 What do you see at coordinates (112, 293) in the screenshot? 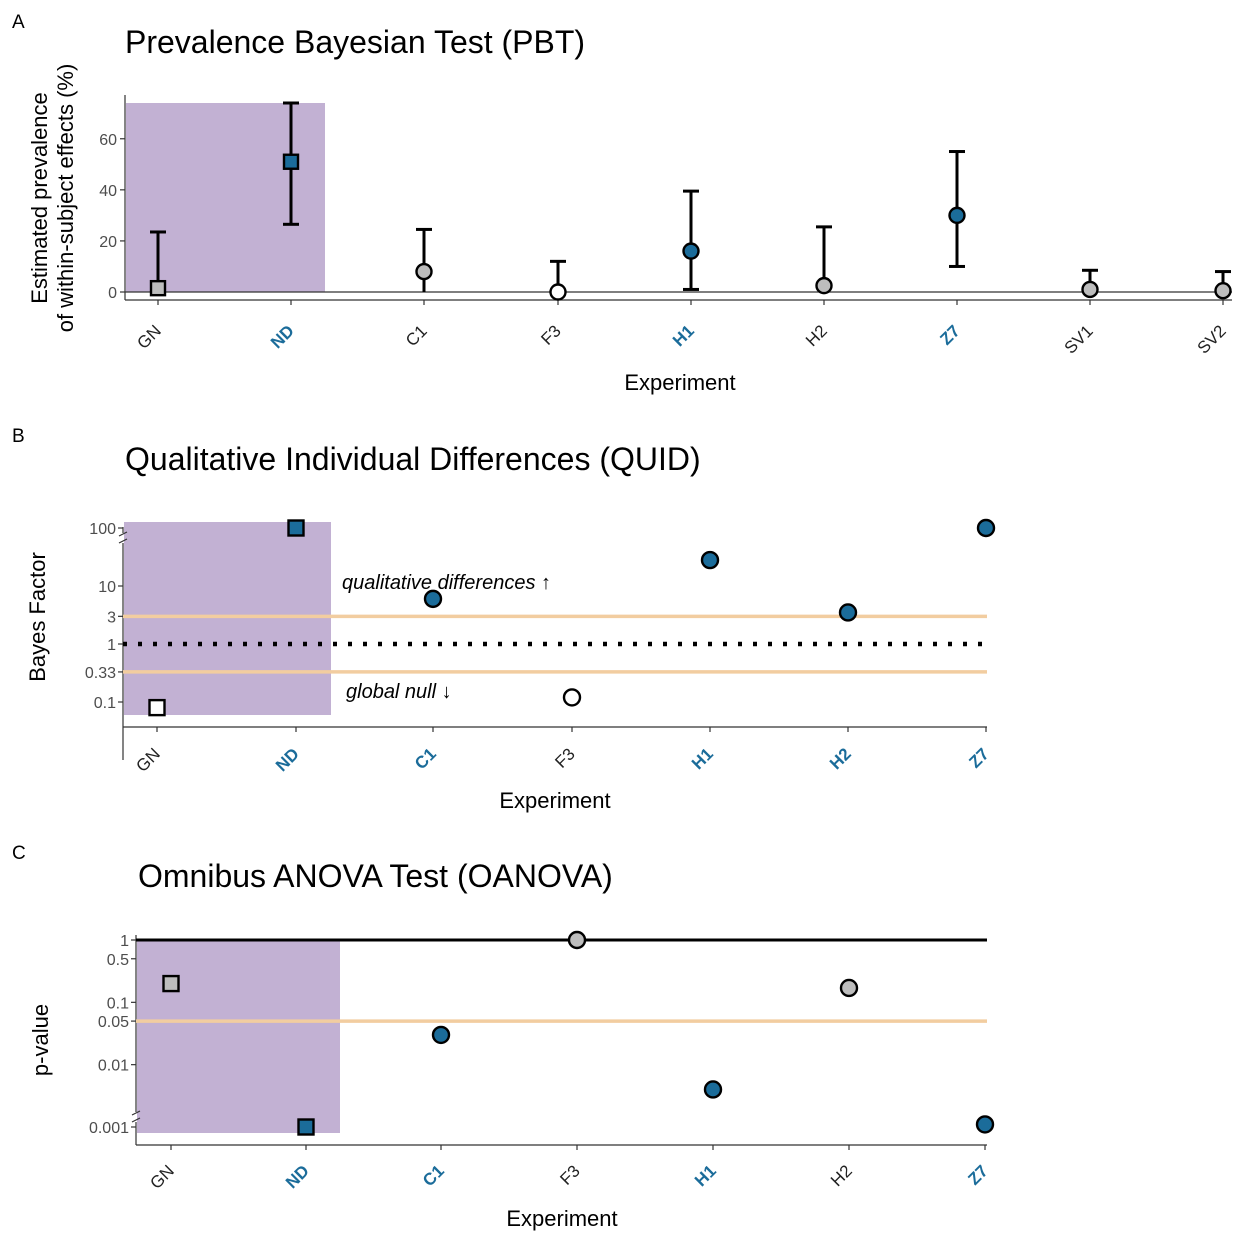
I see `y-tick-label-a: 0` at bounding box center [112, 293].